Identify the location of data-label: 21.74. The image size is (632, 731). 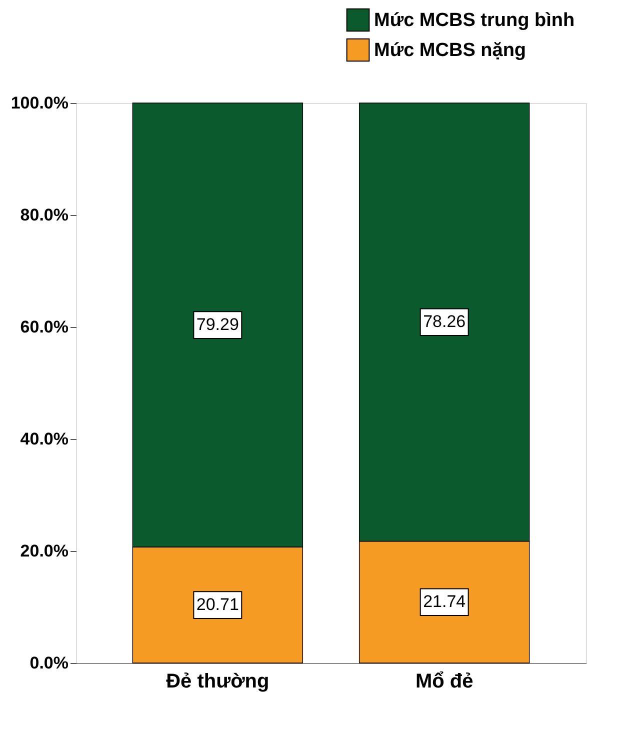
(444, 602).